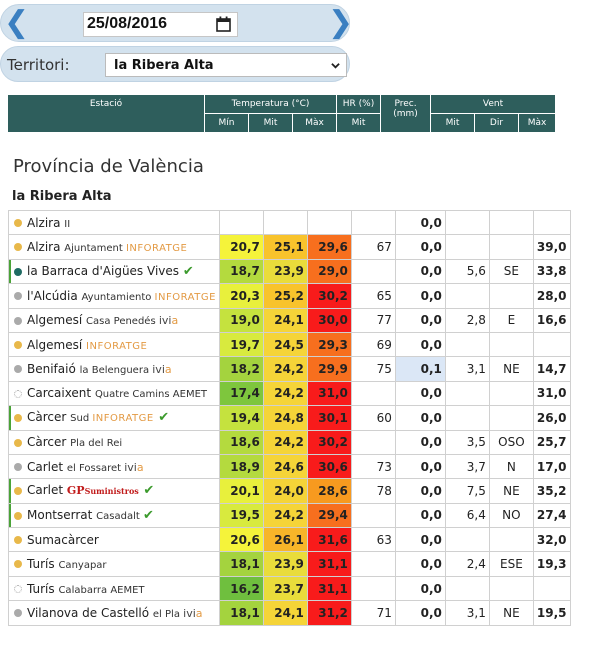 This screenshot has width=590, height=651. I want to click on station-cell: Vilanova de Castelló el Pla ivia, so click(114, 613).